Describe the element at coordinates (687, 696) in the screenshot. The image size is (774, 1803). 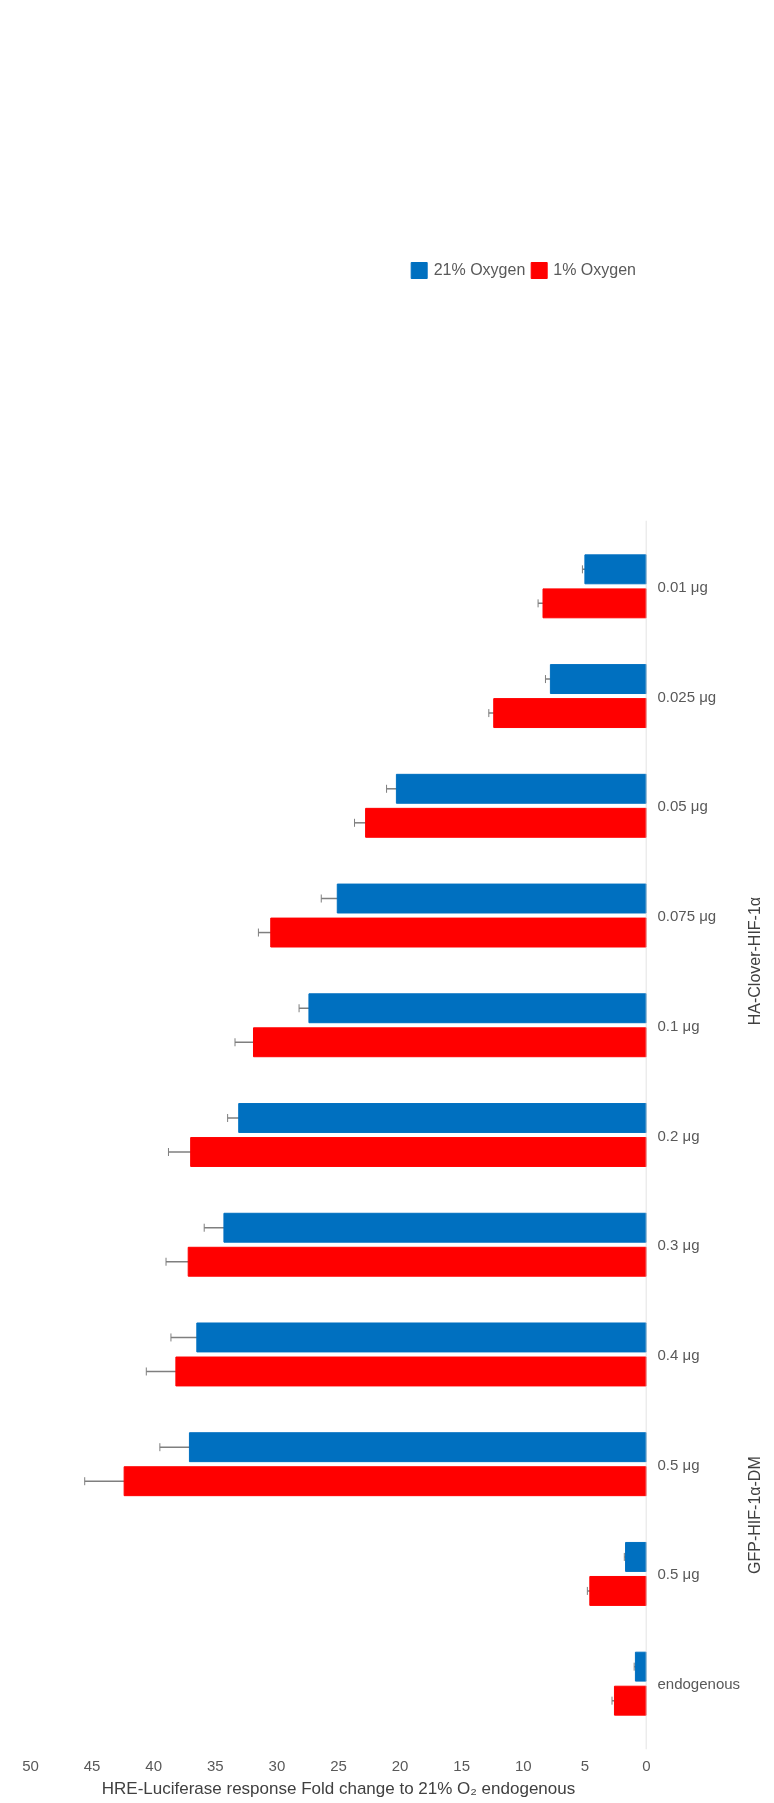
I see `y-tick-label: 0.025 μg` at that location.